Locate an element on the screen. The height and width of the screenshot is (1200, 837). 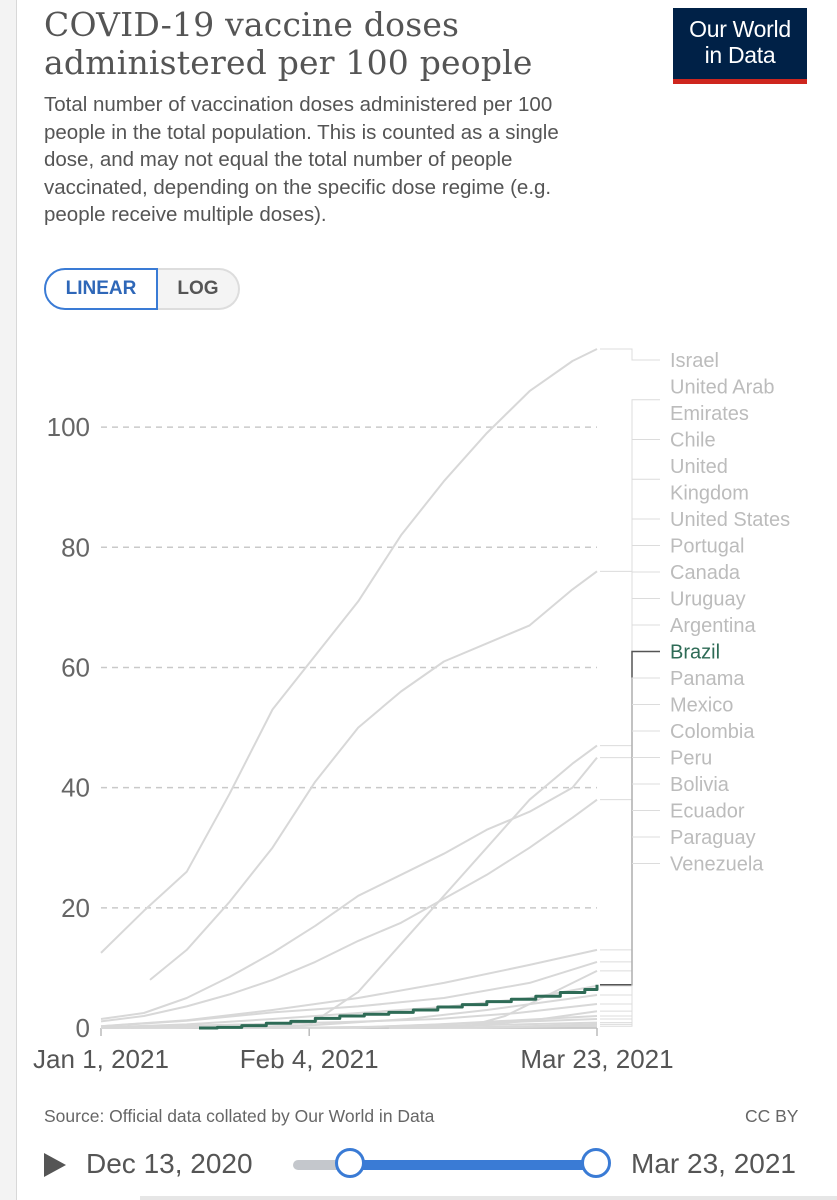
owid-logo: Our World in Data is located at coordinates (740, 46).